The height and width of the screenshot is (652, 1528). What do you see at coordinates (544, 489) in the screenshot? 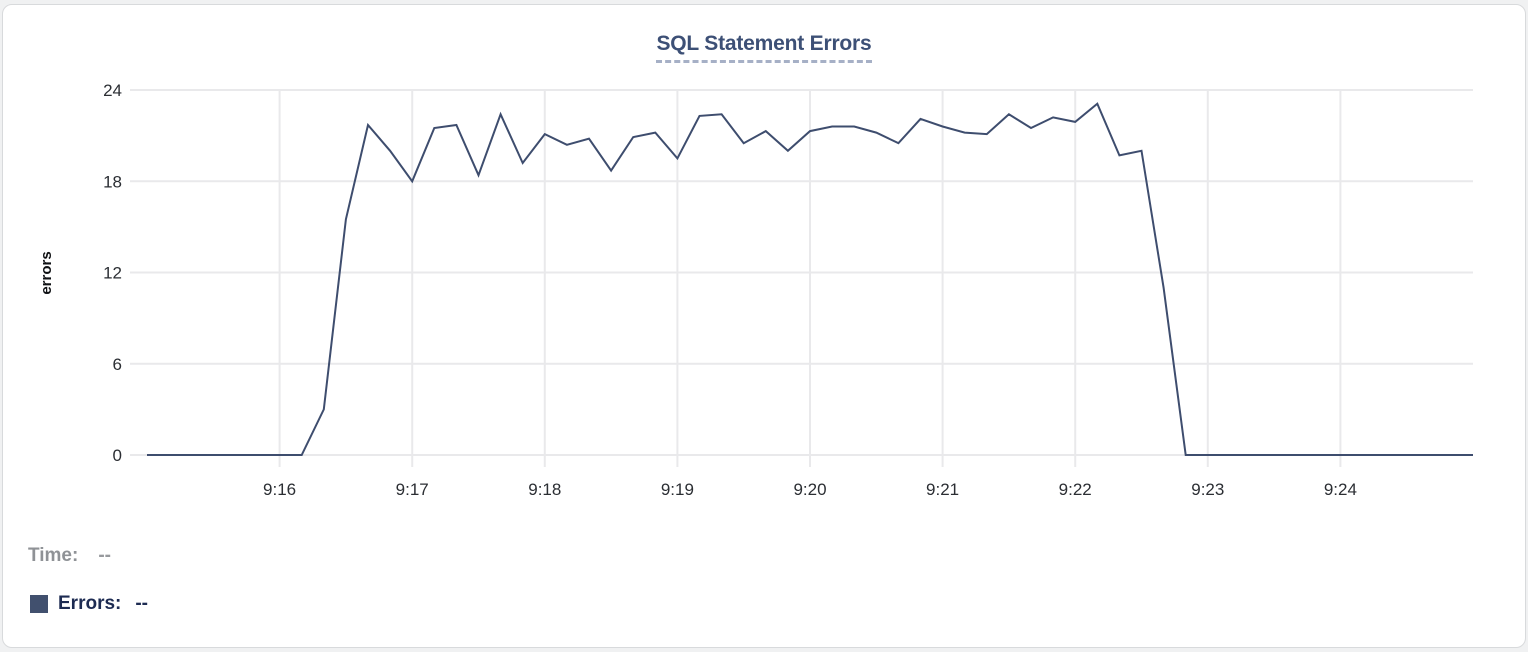
I see `svg-text: 9:18` at bounding box center [544, 489].